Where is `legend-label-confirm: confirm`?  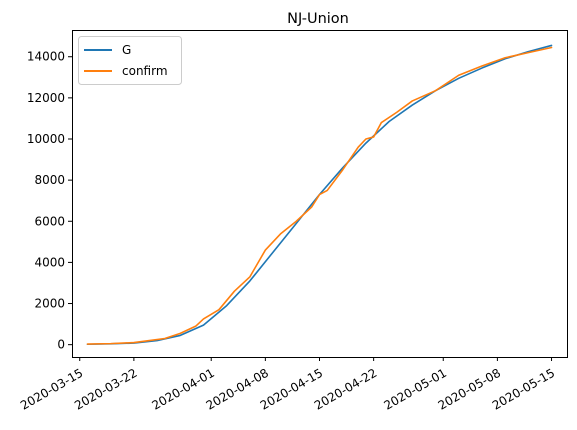 legend-label-confirm: confirm is located at coordinates (145, 71).